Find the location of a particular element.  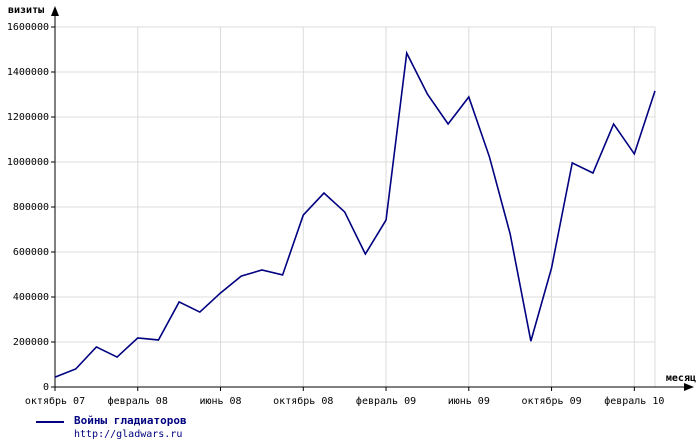

y-tick-label: 1200000 is located at coordinates (28, 117).